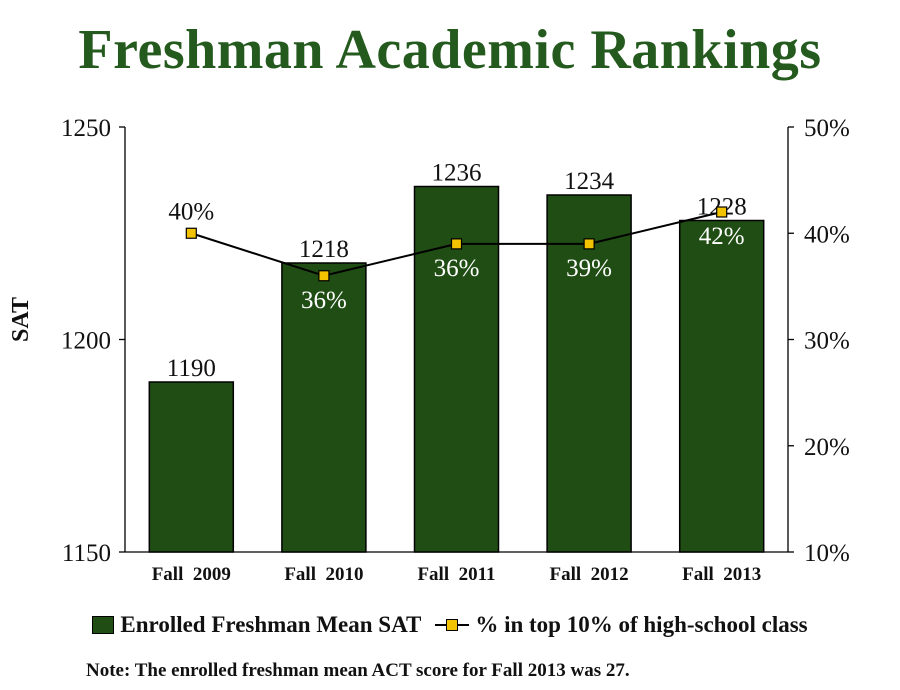 The width and height of the screenshot is (900, 690). What do you see at coordinates (827, 234) in the screenshot?
I see `y2-tick-label: 40%` at bounding box center [827, 234].